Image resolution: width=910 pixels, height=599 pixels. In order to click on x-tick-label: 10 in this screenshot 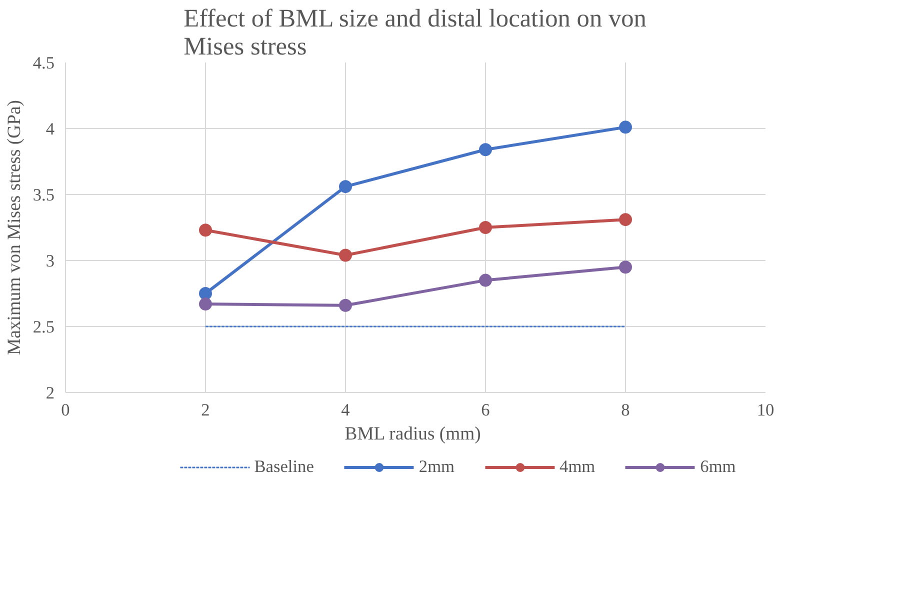, I will do `click(765, 410)`.